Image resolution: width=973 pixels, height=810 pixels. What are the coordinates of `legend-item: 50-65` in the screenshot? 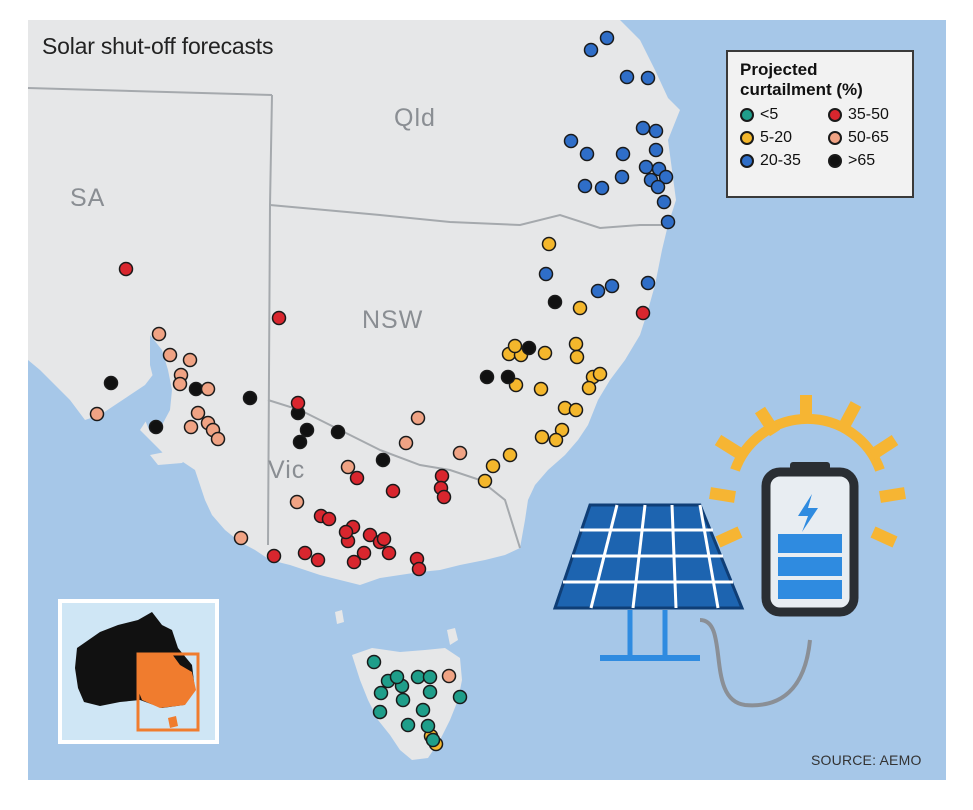 It's located at (868, 138).